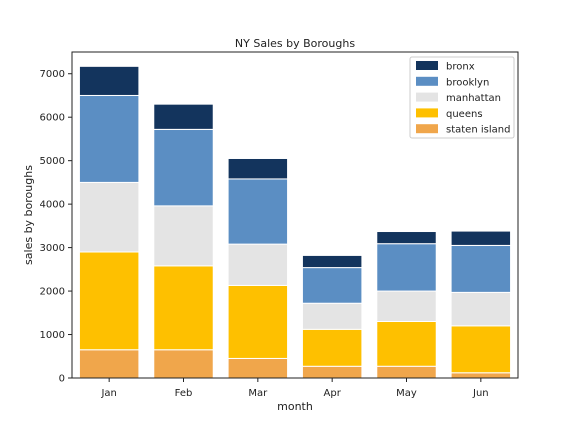  I want to click on bar-manhattan-may, so click(406, 306).